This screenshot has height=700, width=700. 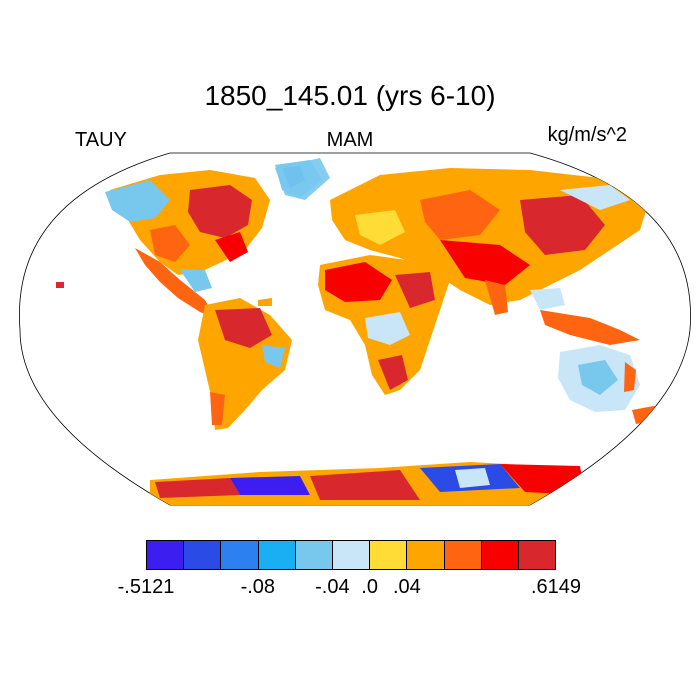 I want to click on field-label: TAUY, so click(x=101, y=140).